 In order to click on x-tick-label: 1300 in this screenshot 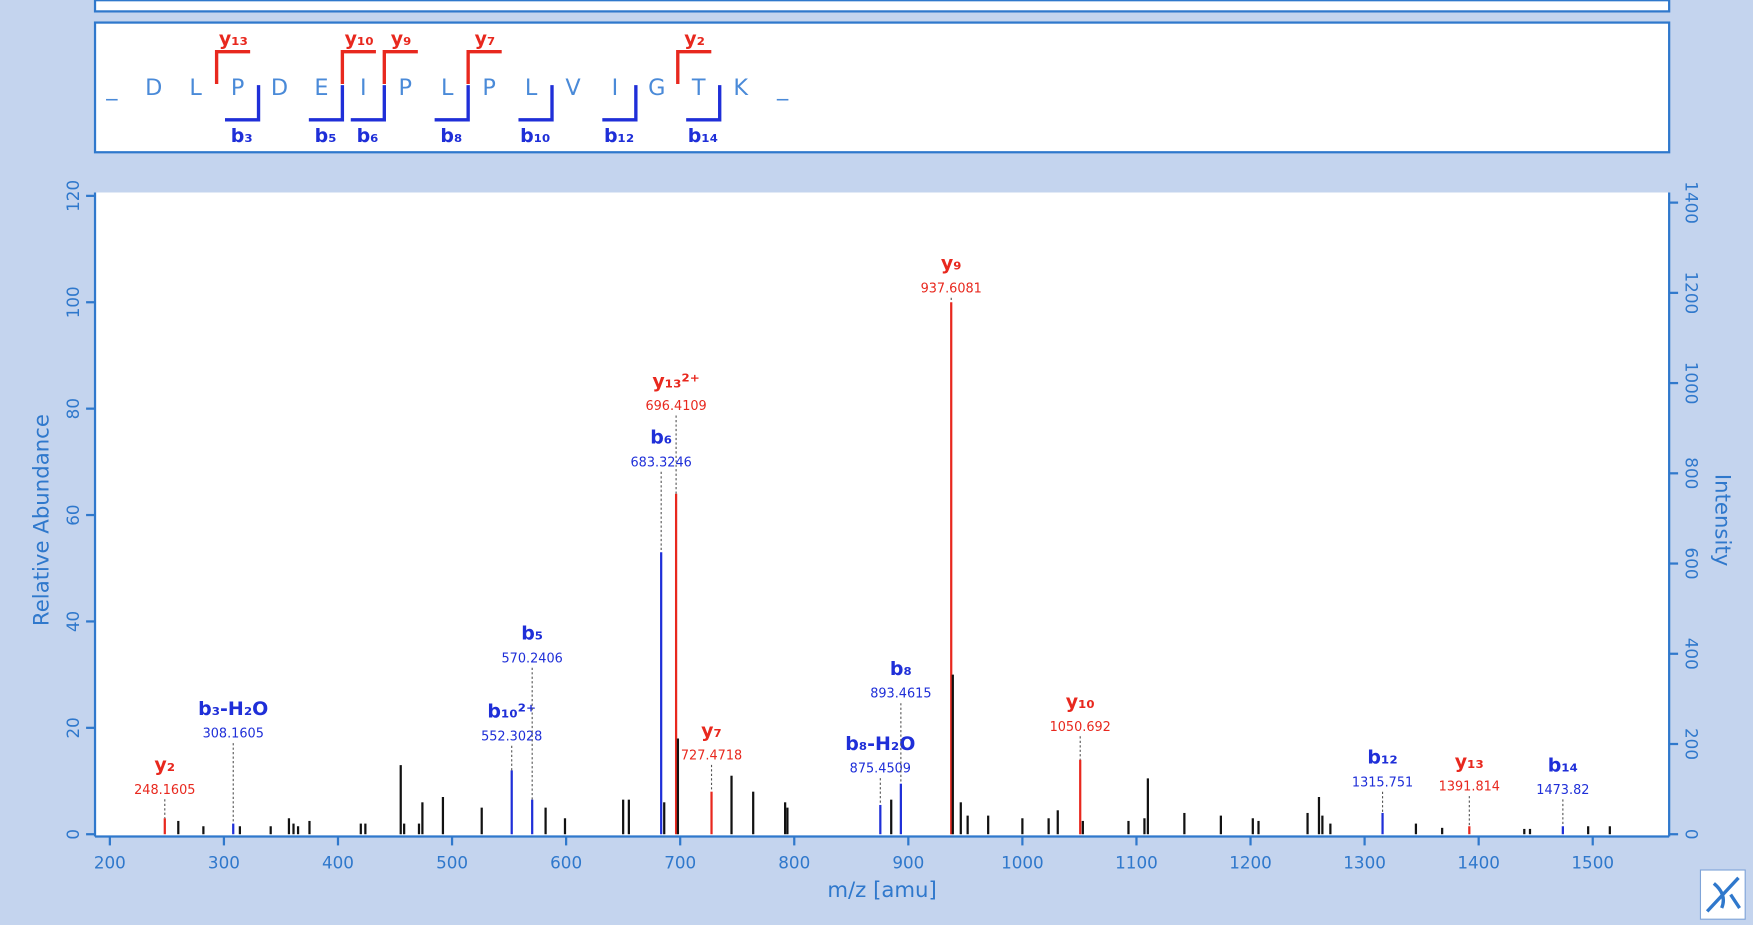, I will do `click(1364, 862)`.